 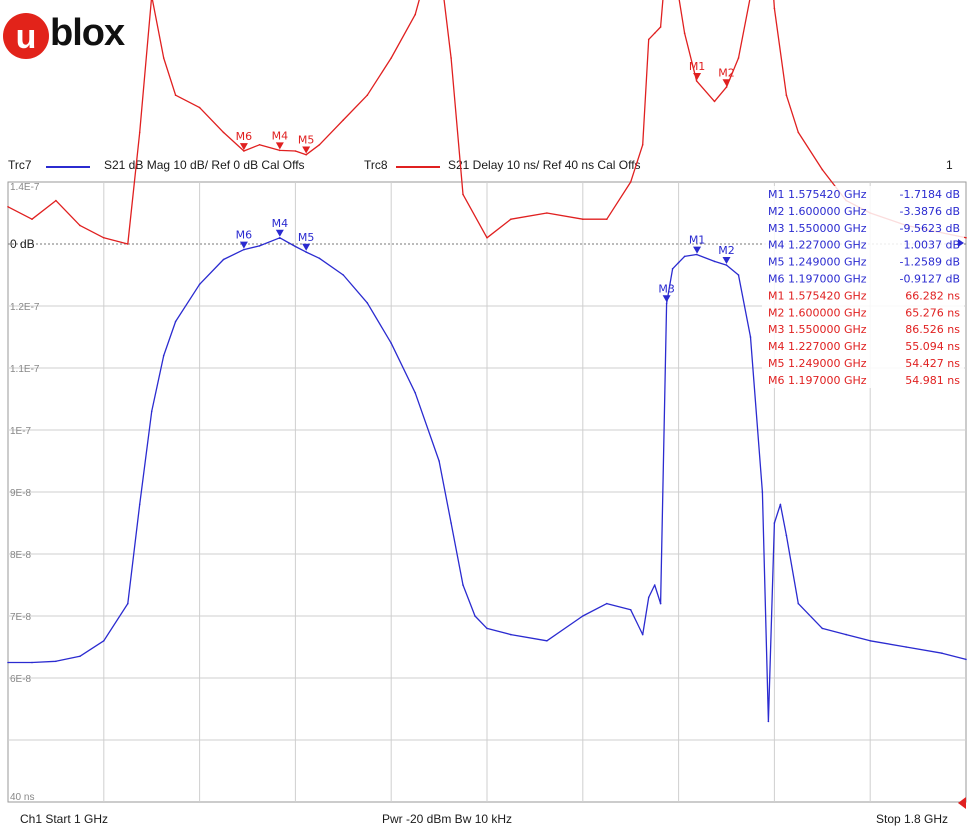 I want to click on marker-label-m5: M5, so click(x=306, y=140).